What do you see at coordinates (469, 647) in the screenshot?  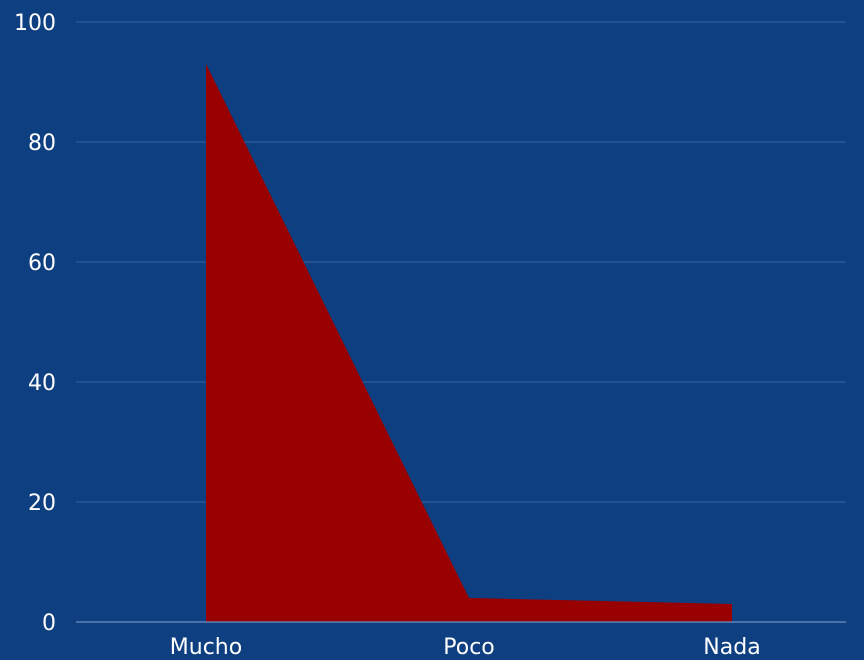 I see `x-tick-label-poco: Poco` at bounding box center [469, 647].